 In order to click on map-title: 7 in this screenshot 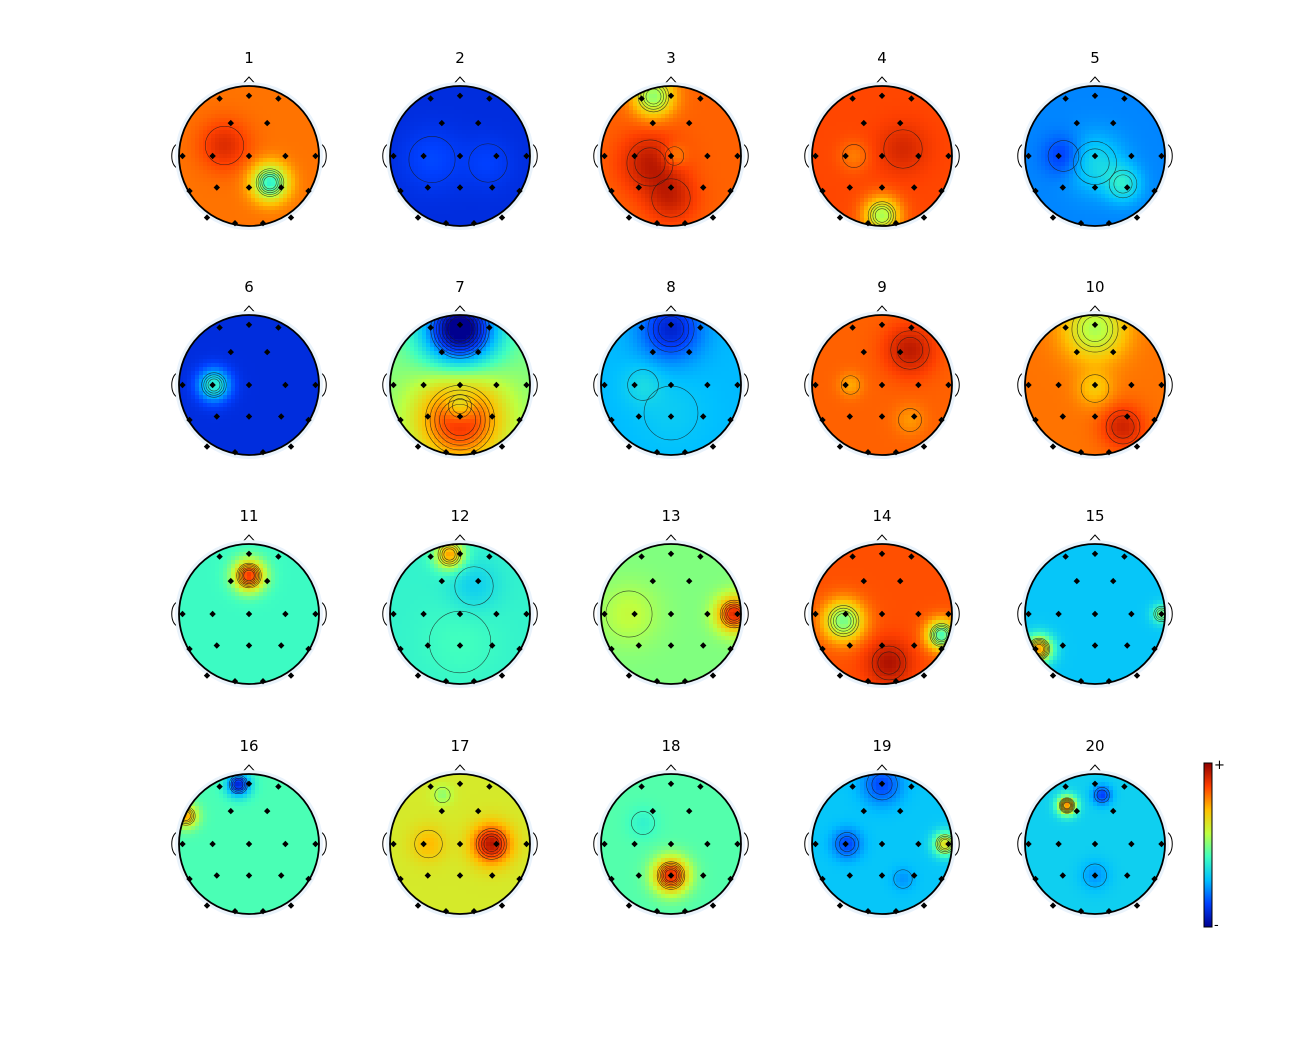, I will do `click(460, 287)`.